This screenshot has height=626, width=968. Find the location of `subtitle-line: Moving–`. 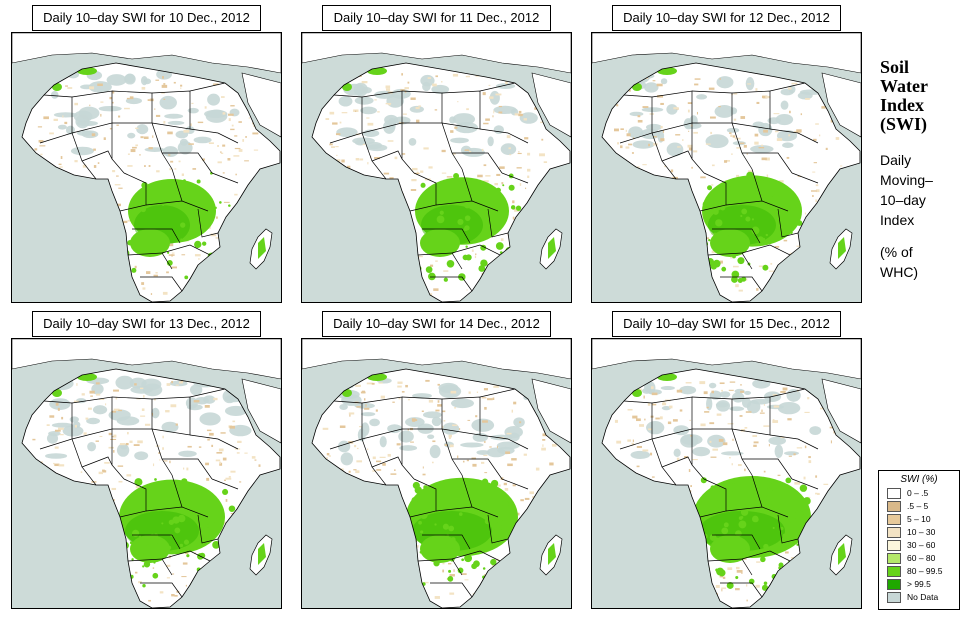

subtitle-line: Moving– is located at coordinates (906, 180).